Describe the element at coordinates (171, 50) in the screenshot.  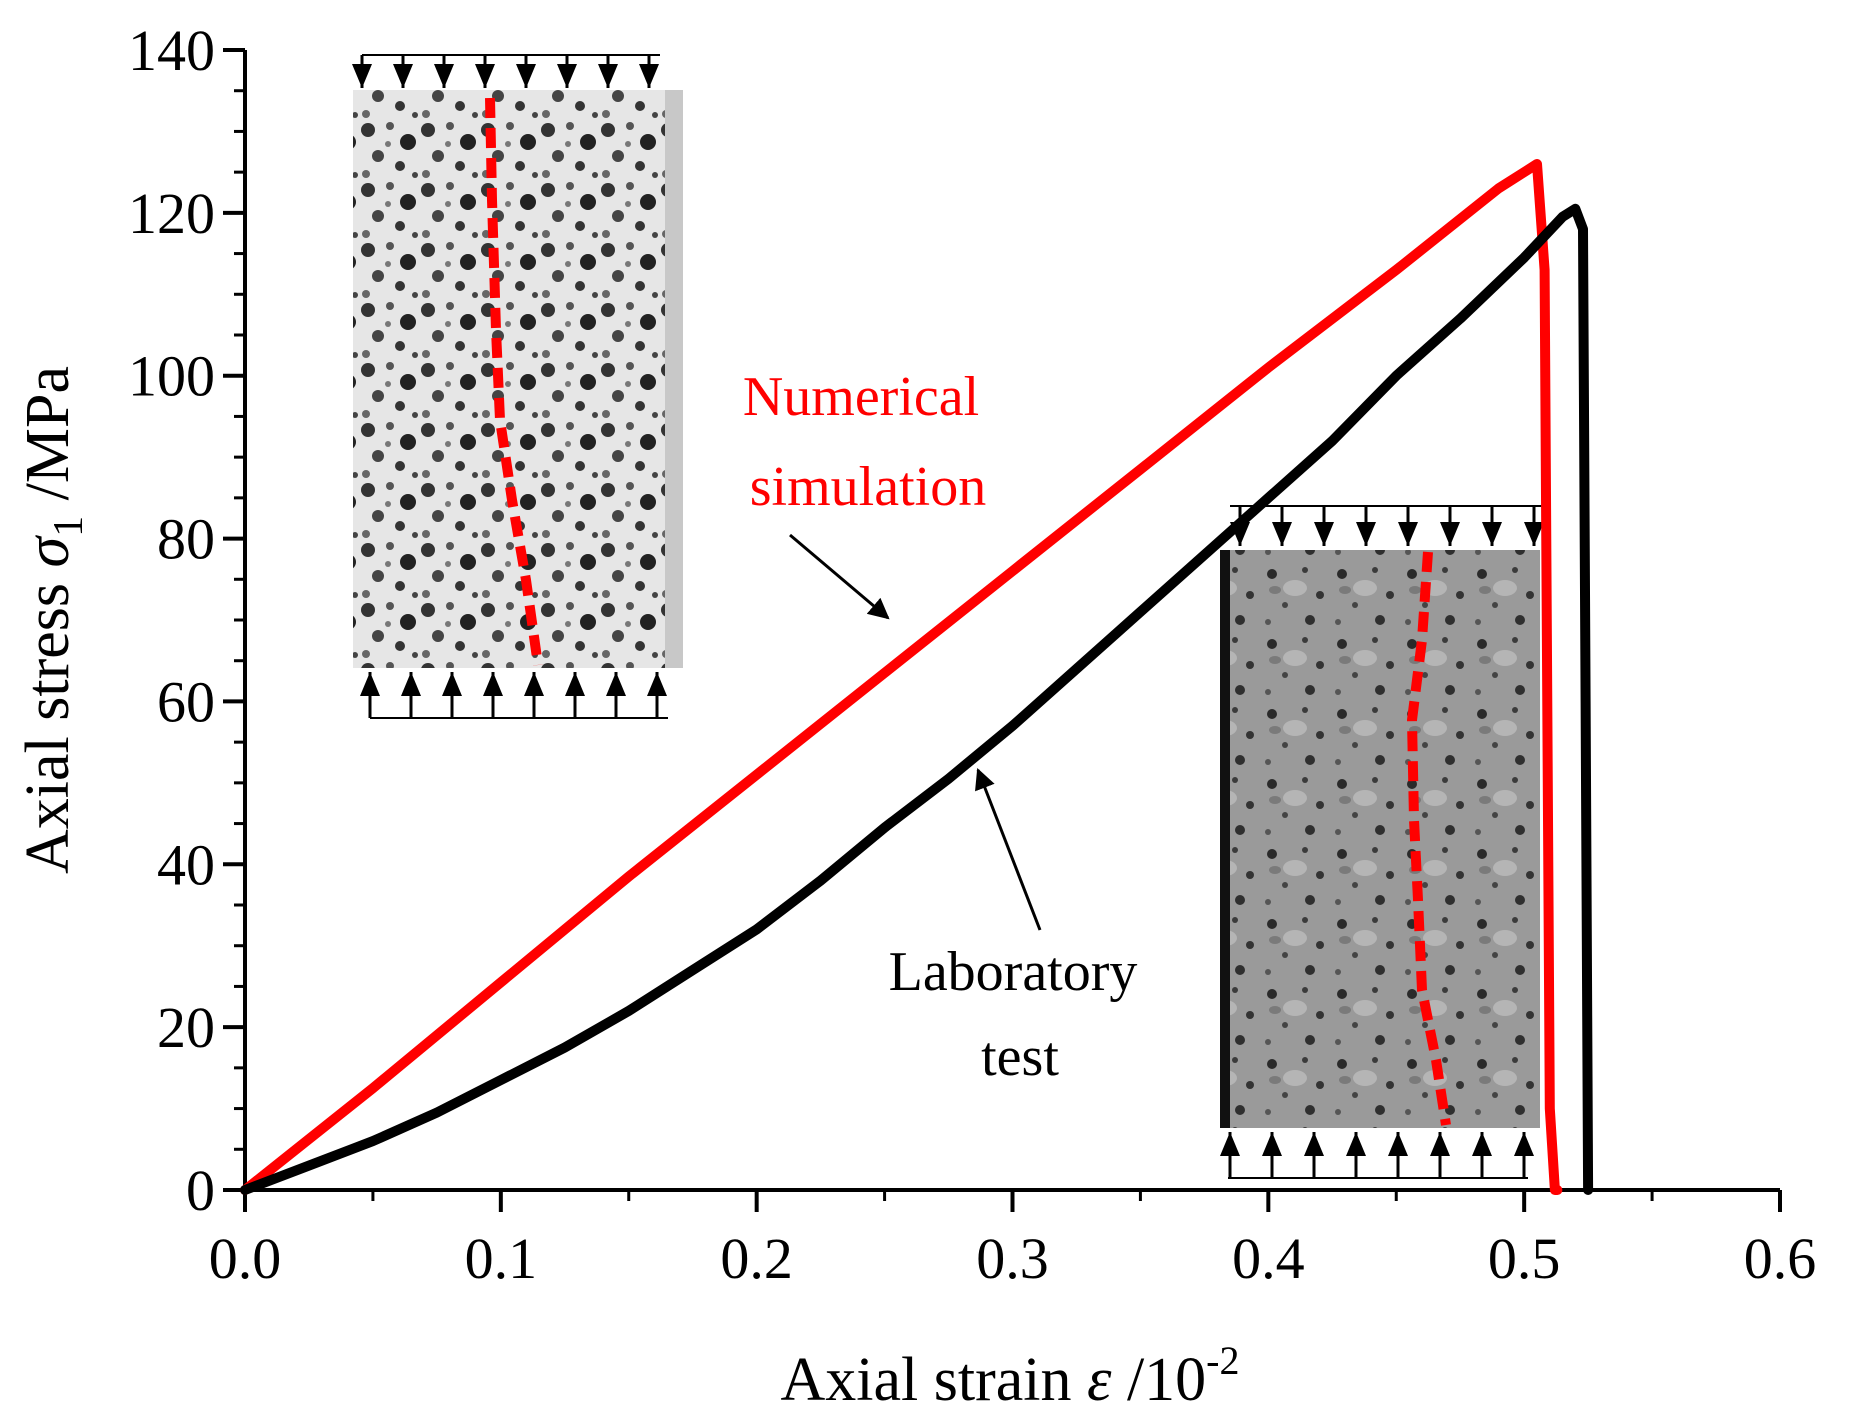
I see `y-tick-label: 140` at that location.